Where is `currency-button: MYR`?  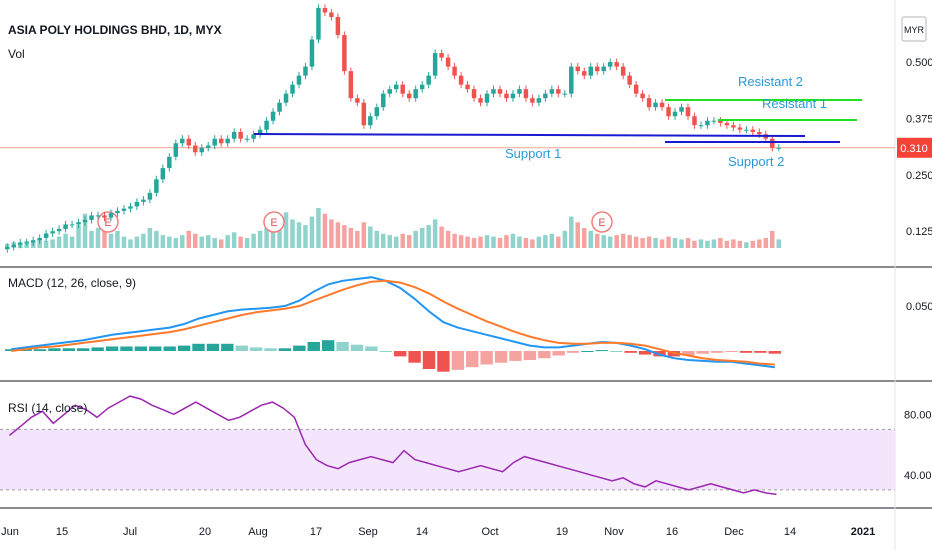
currency-button: MYR is located at coordinates (914, 29).